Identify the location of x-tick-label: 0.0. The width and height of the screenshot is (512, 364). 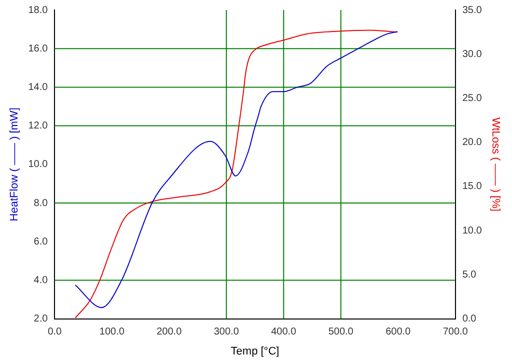
(55, 332).